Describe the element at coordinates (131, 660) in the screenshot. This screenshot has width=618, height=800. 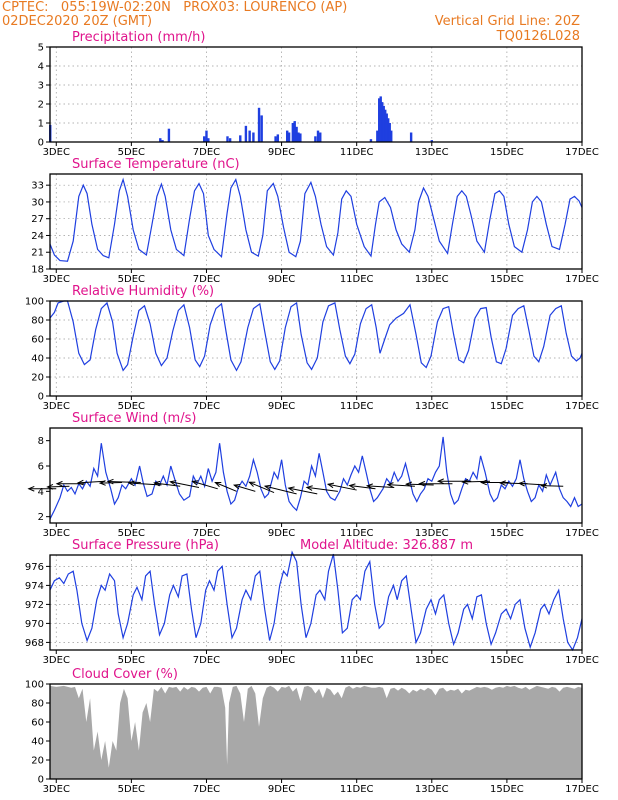
I see `pres-xtick-label: 5DEC` at that location.